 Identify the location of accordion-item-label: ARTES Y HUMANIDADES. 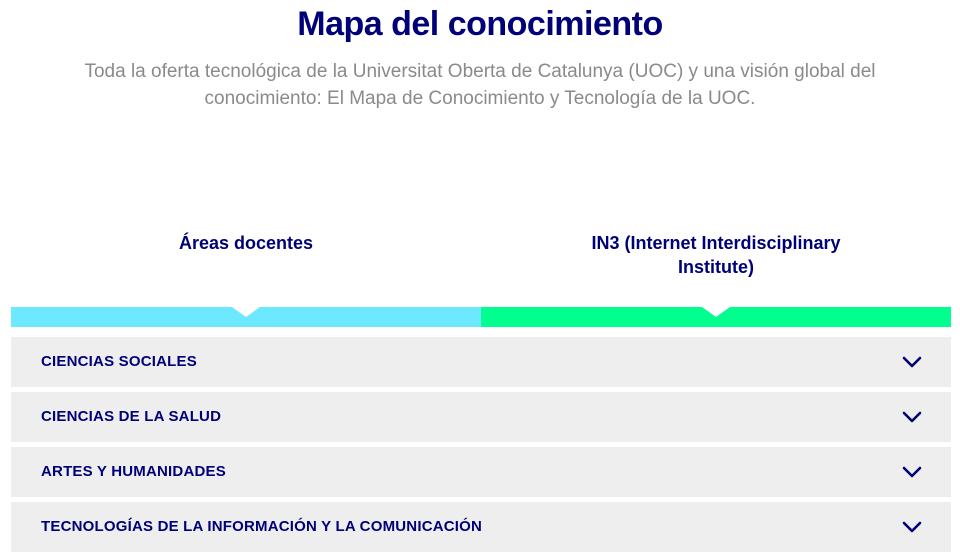
(133, 471).